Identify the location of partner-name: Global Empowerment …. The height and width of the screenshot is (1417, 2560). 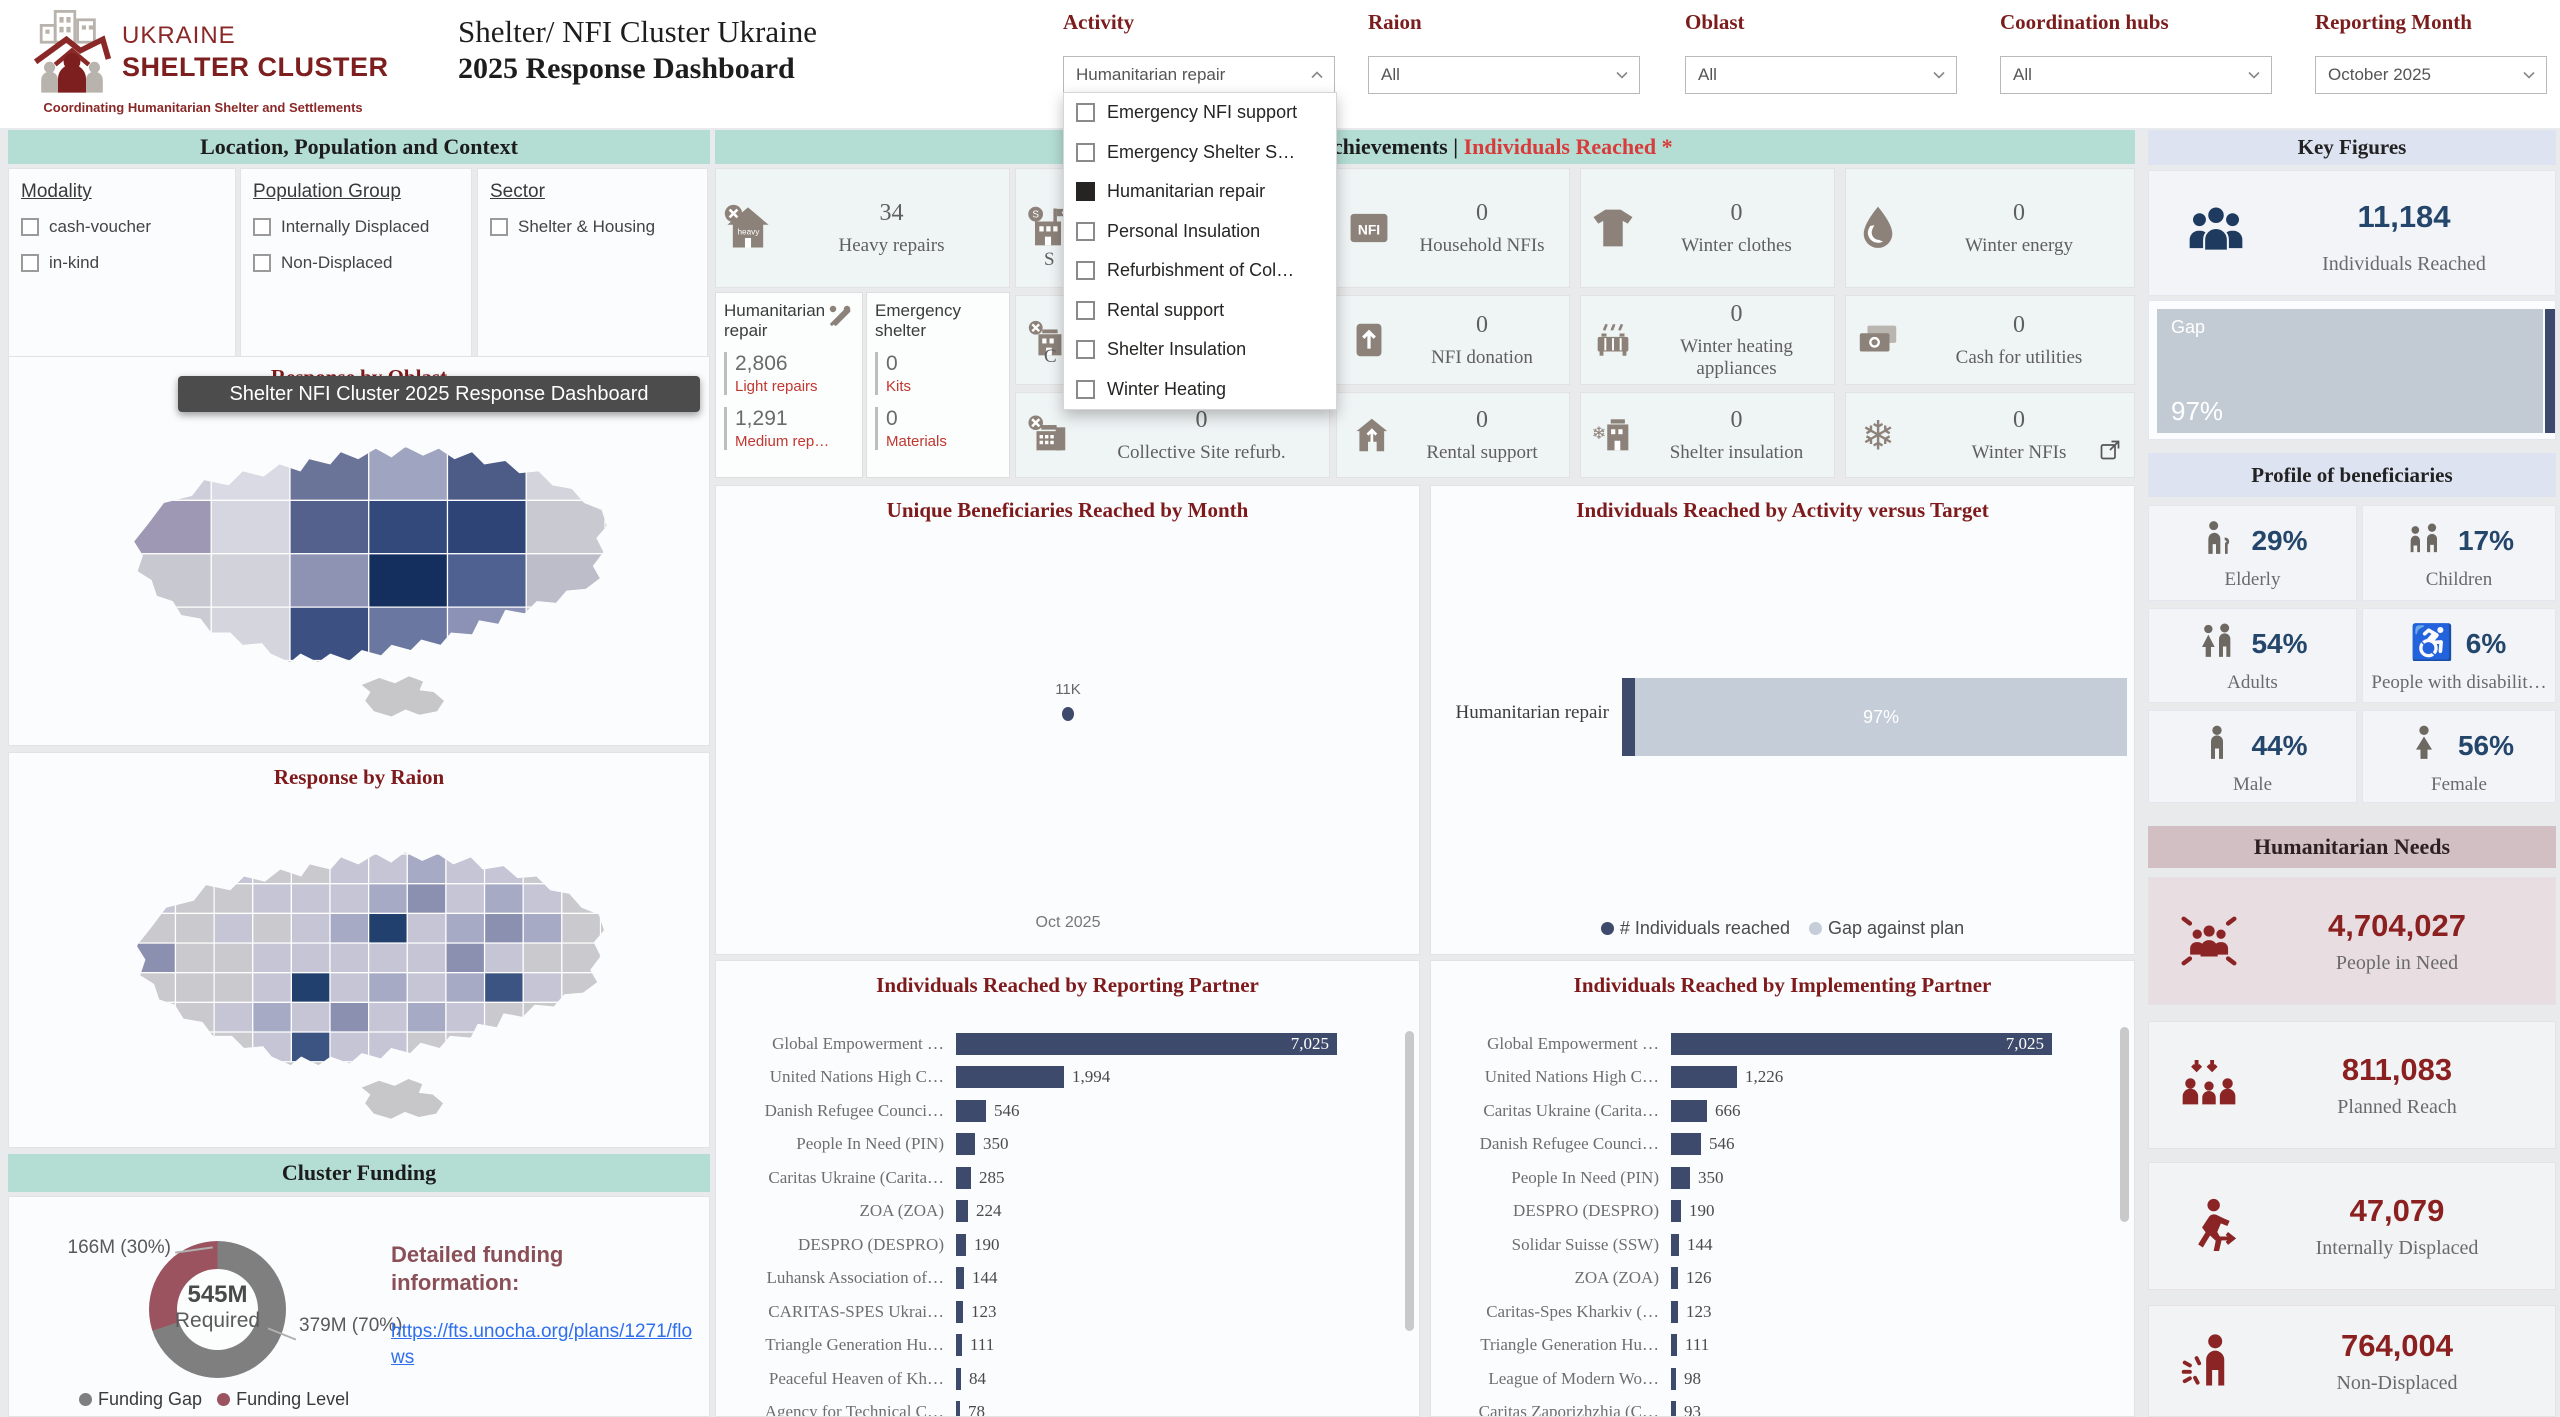
(1573, 1043).